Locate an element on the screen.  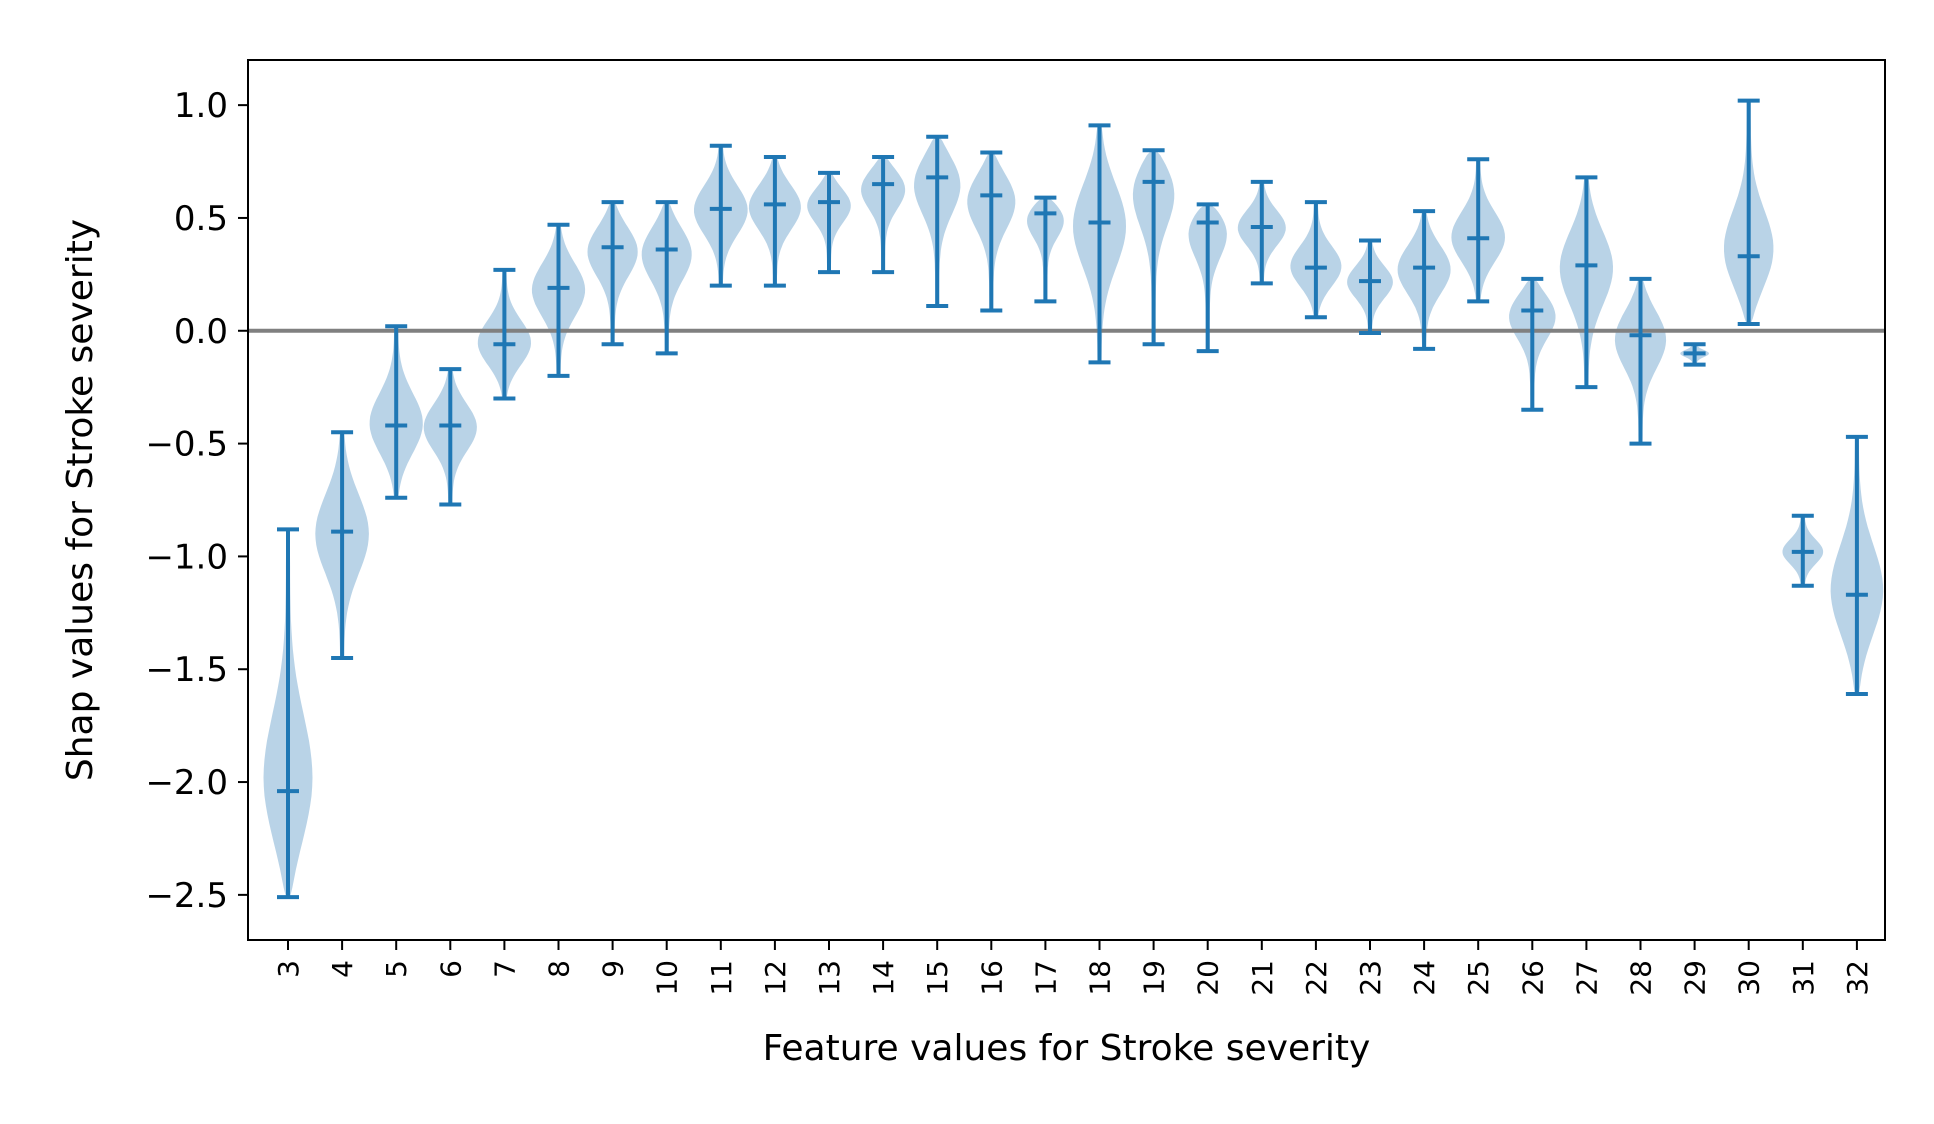
x-tick-label: 3 is located at coordinates (288, 969).